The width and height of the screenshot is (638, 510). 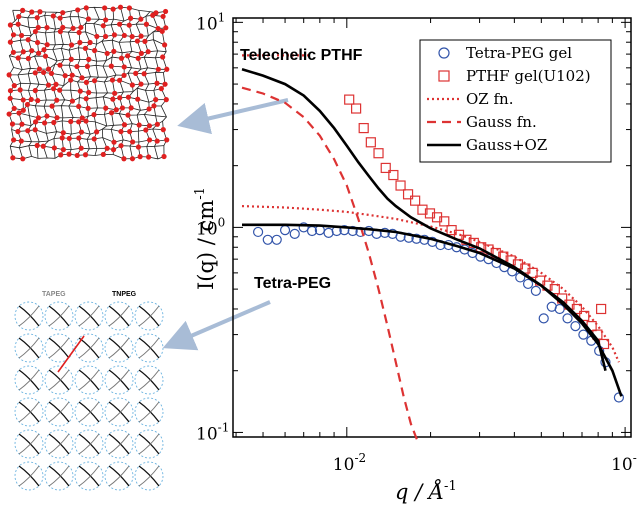 What do you see at coordinates (207, 434) in the screenshot?
I see `y-tick-label-base: 10` at bounding box center [207, 434].